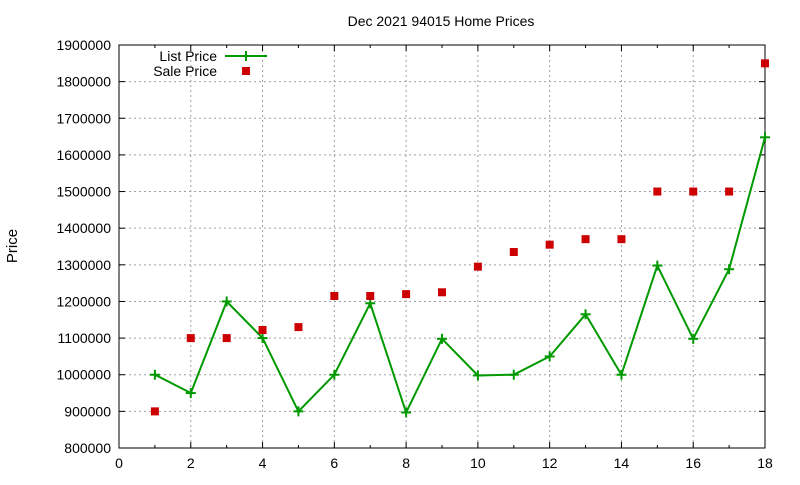 The width and height of the screenshot is (800, 485). I want to click on y-axis-label: Price, so click(12, 246).